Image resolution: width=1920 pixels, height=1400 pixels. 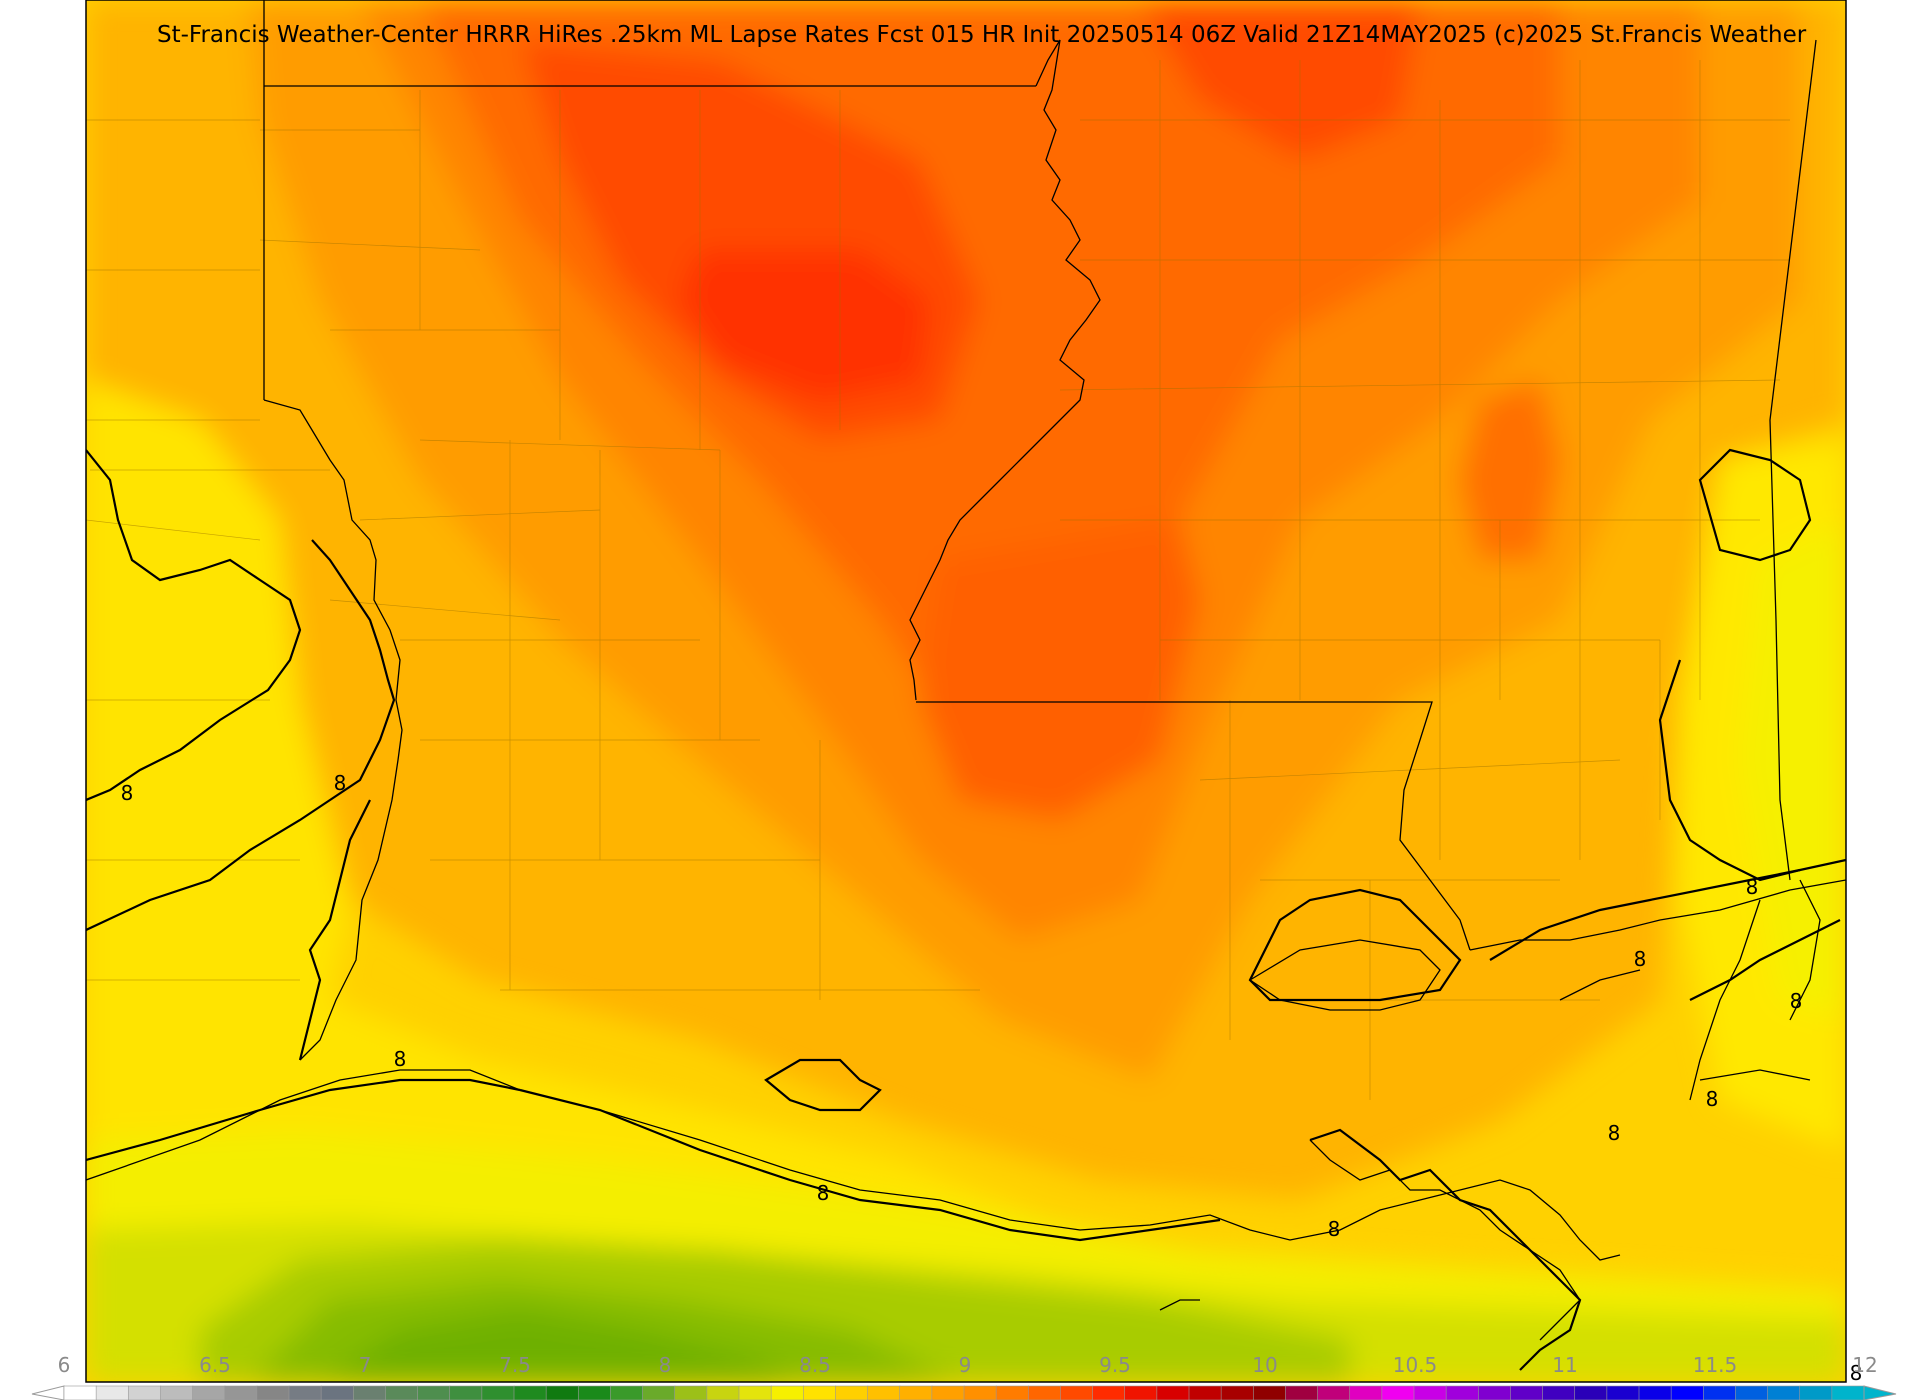 I want to click on contour-8-east-lobe, so click(x=1355, y=945).